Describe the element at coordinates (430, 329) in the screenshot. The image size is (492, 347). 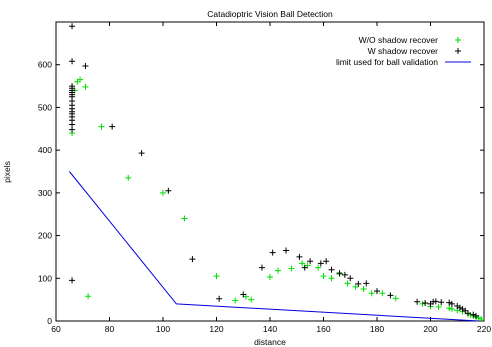
I see `x-tick-label: 200` at that location.